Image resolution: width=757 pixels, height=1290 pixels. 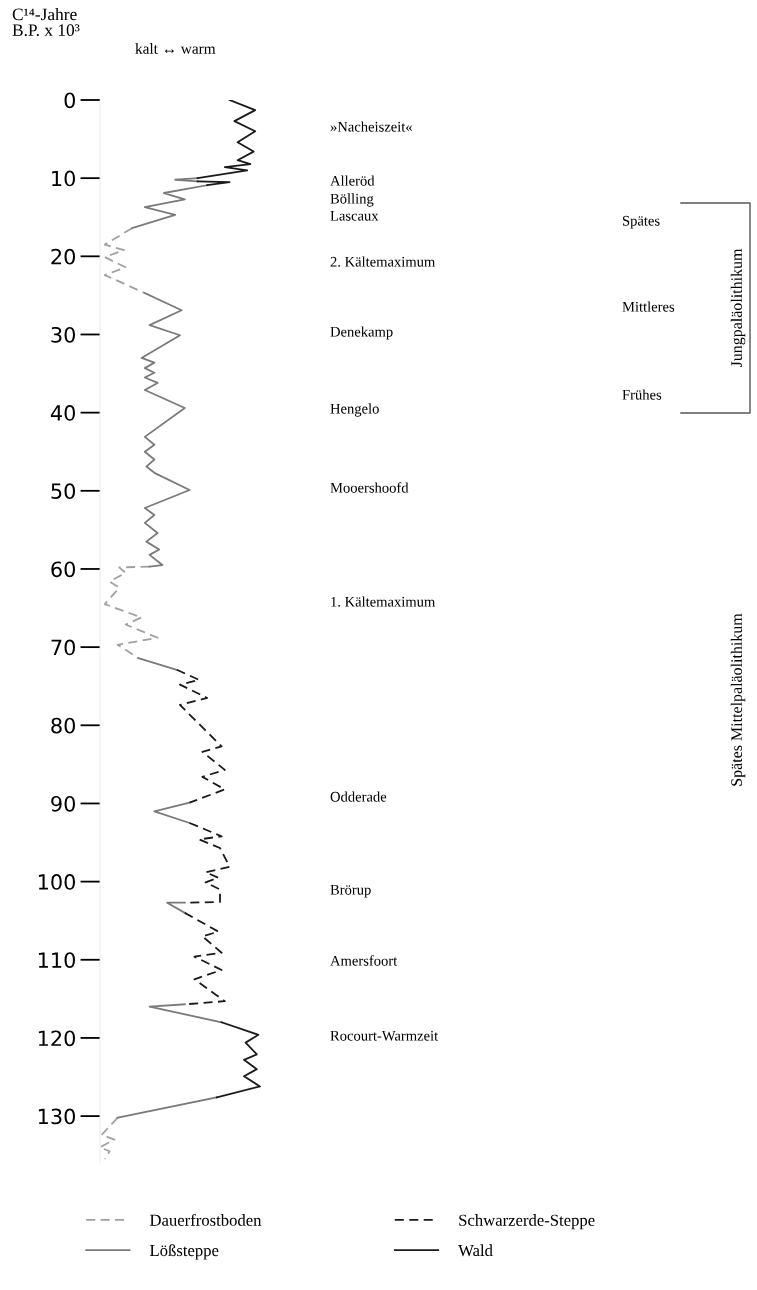 I want to click on y-tick-label: 10, so click(x=64, y=178).